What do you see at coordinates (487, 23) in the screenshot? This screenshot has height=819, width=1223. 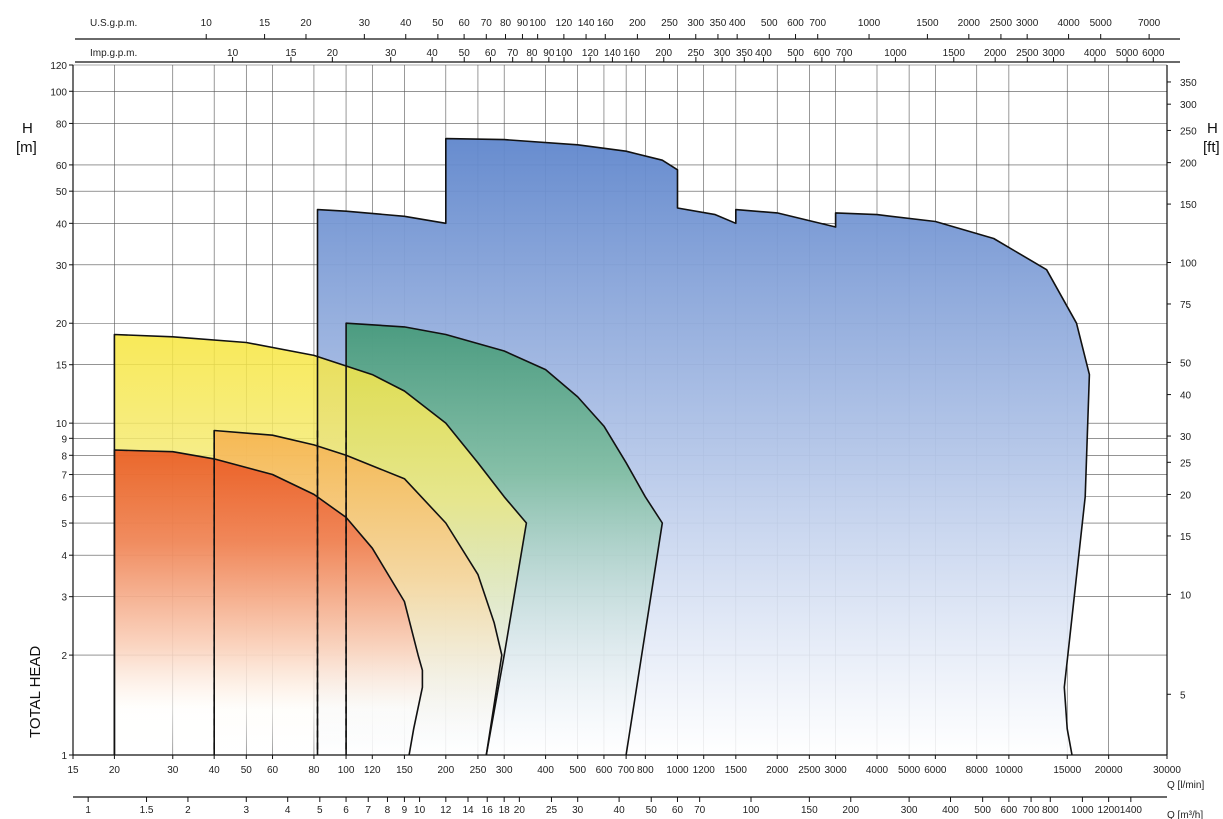 I see `tick-label-usgpm: 70` at bounding box center [487, 23].